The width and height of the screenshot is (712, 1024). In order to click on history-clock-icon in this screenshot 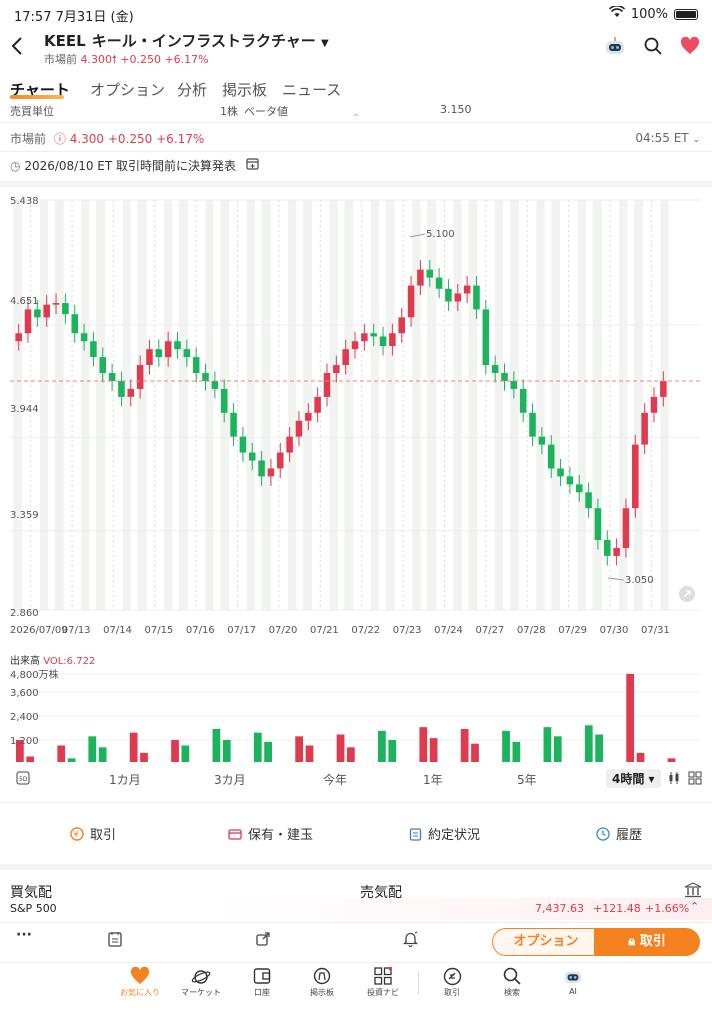, I will do `click(603, 833)`.